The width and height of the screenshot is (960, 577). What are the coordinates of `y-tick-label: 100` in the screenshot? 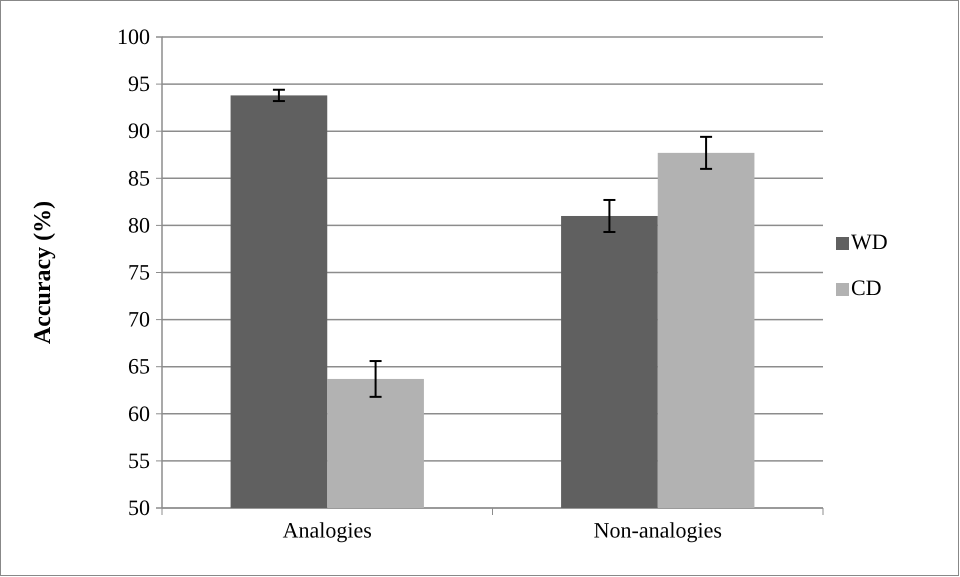 It's located at (133, 37).